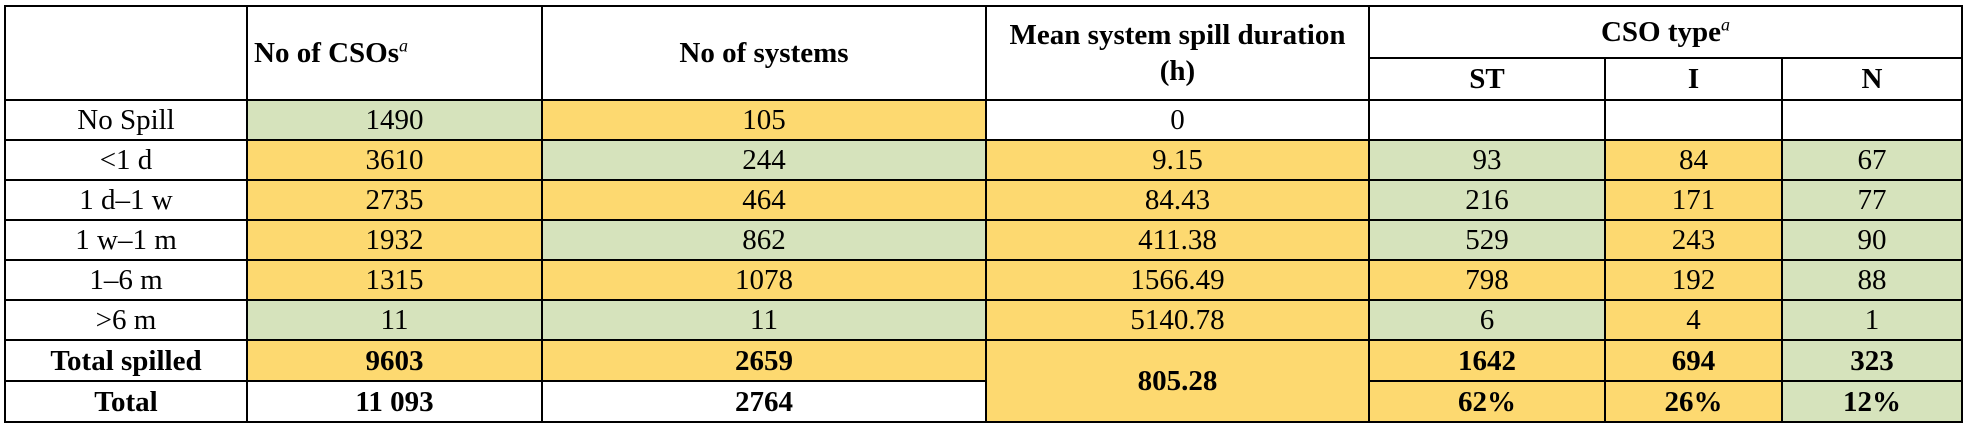 This screenshot has height=424, width=1964. What do you see at coordinates (1177, 160) in the screenshot?
I see `cell-mean: 9.15` at bounding box center [1177, 160].